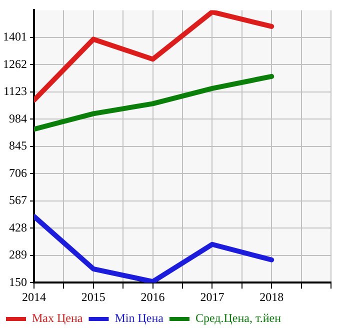 The height and width of the screenshot is (335, 345). I want to click on y-tick-label: 1262, so click(15, 63).